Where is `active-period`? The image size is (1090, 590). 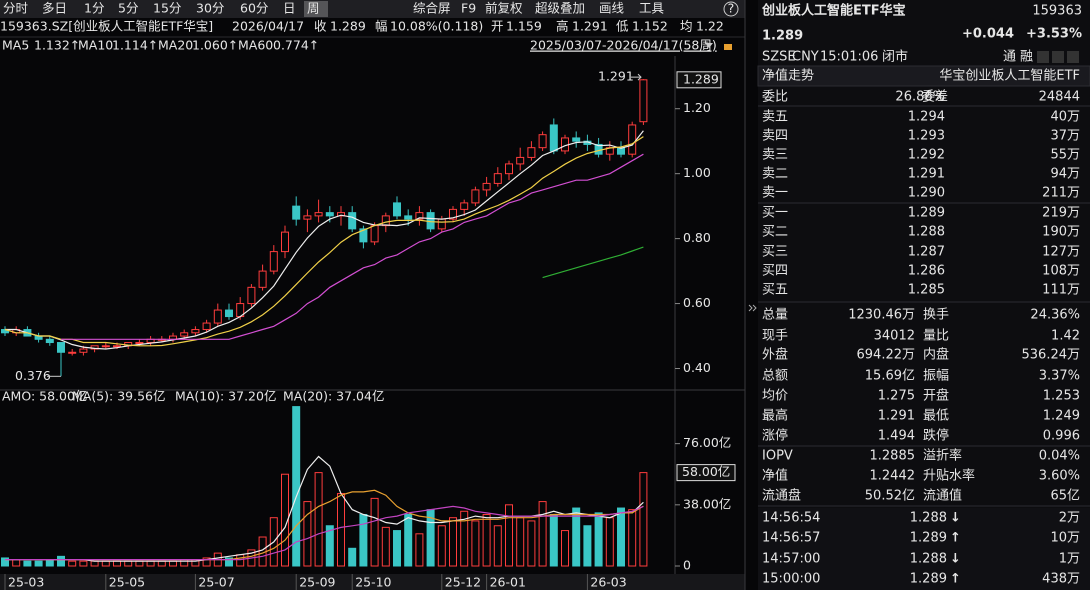 active-period is located at coordinates (316, 9).